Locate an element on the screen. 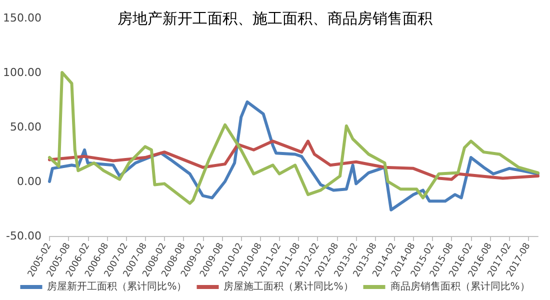  y-tick-label: -50.00 is located at coordinates (24, 236).